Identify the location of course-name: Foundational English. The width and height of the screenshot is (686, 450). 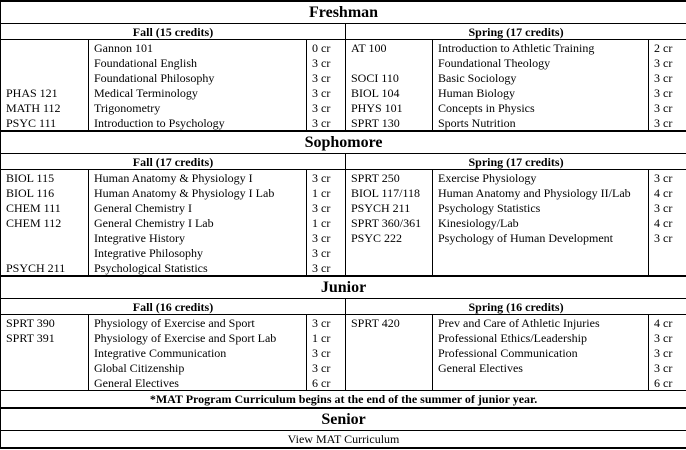
(197, 62).